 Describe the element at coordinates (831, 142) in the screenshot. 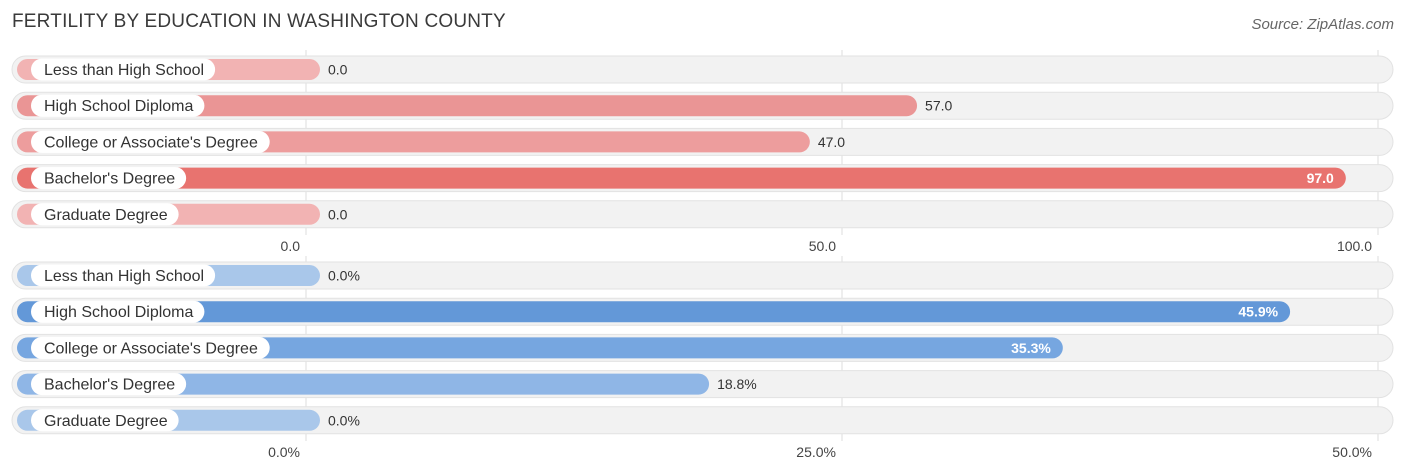

I see `value-label: 47.0` at that location.